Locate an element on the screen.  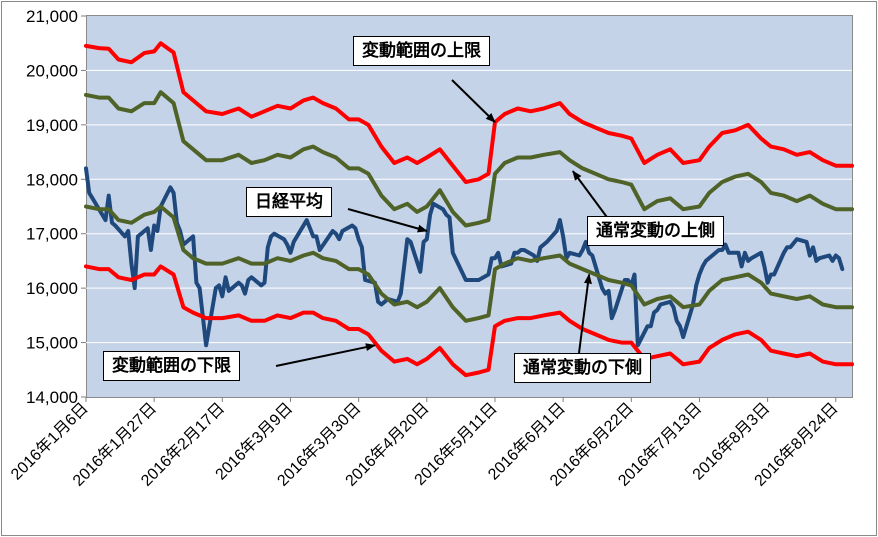
callout-nikkei-average: 日経平均 is located at coordinates (289, 202).